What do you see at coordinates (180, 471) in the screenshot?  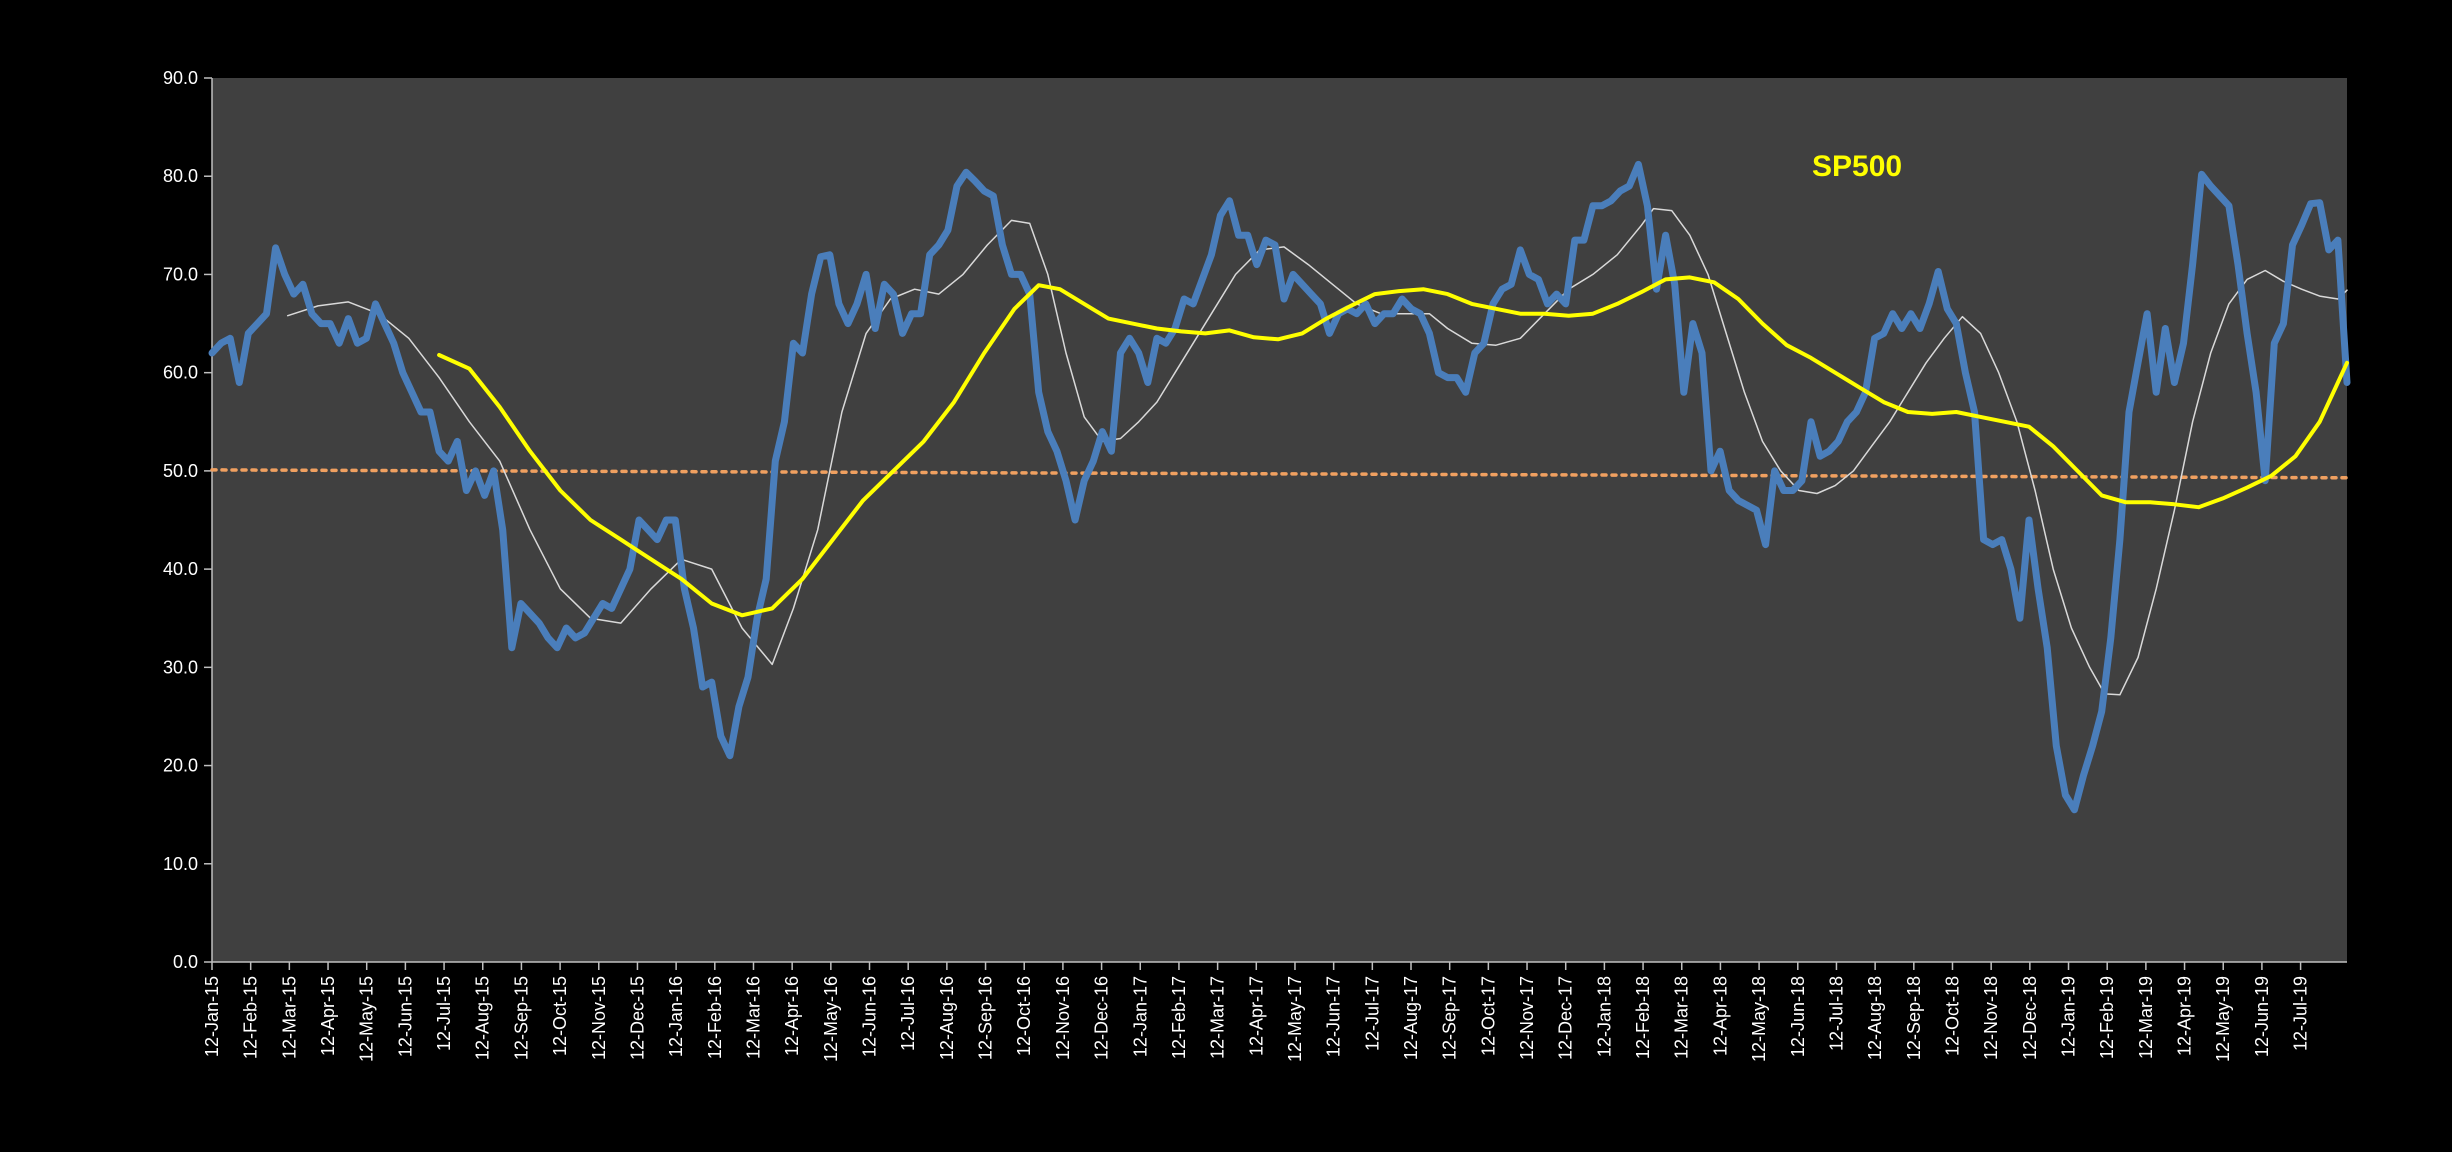 I see `y-tick-label: 50.0` at bounding box center [180, 471].